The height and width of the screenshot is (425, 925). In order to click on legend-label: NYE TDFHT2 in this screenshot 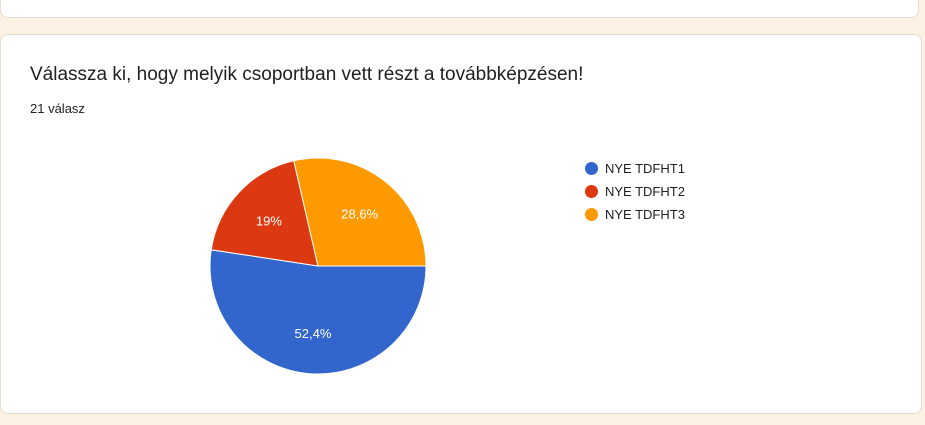, I will do `click(645, 191)`.